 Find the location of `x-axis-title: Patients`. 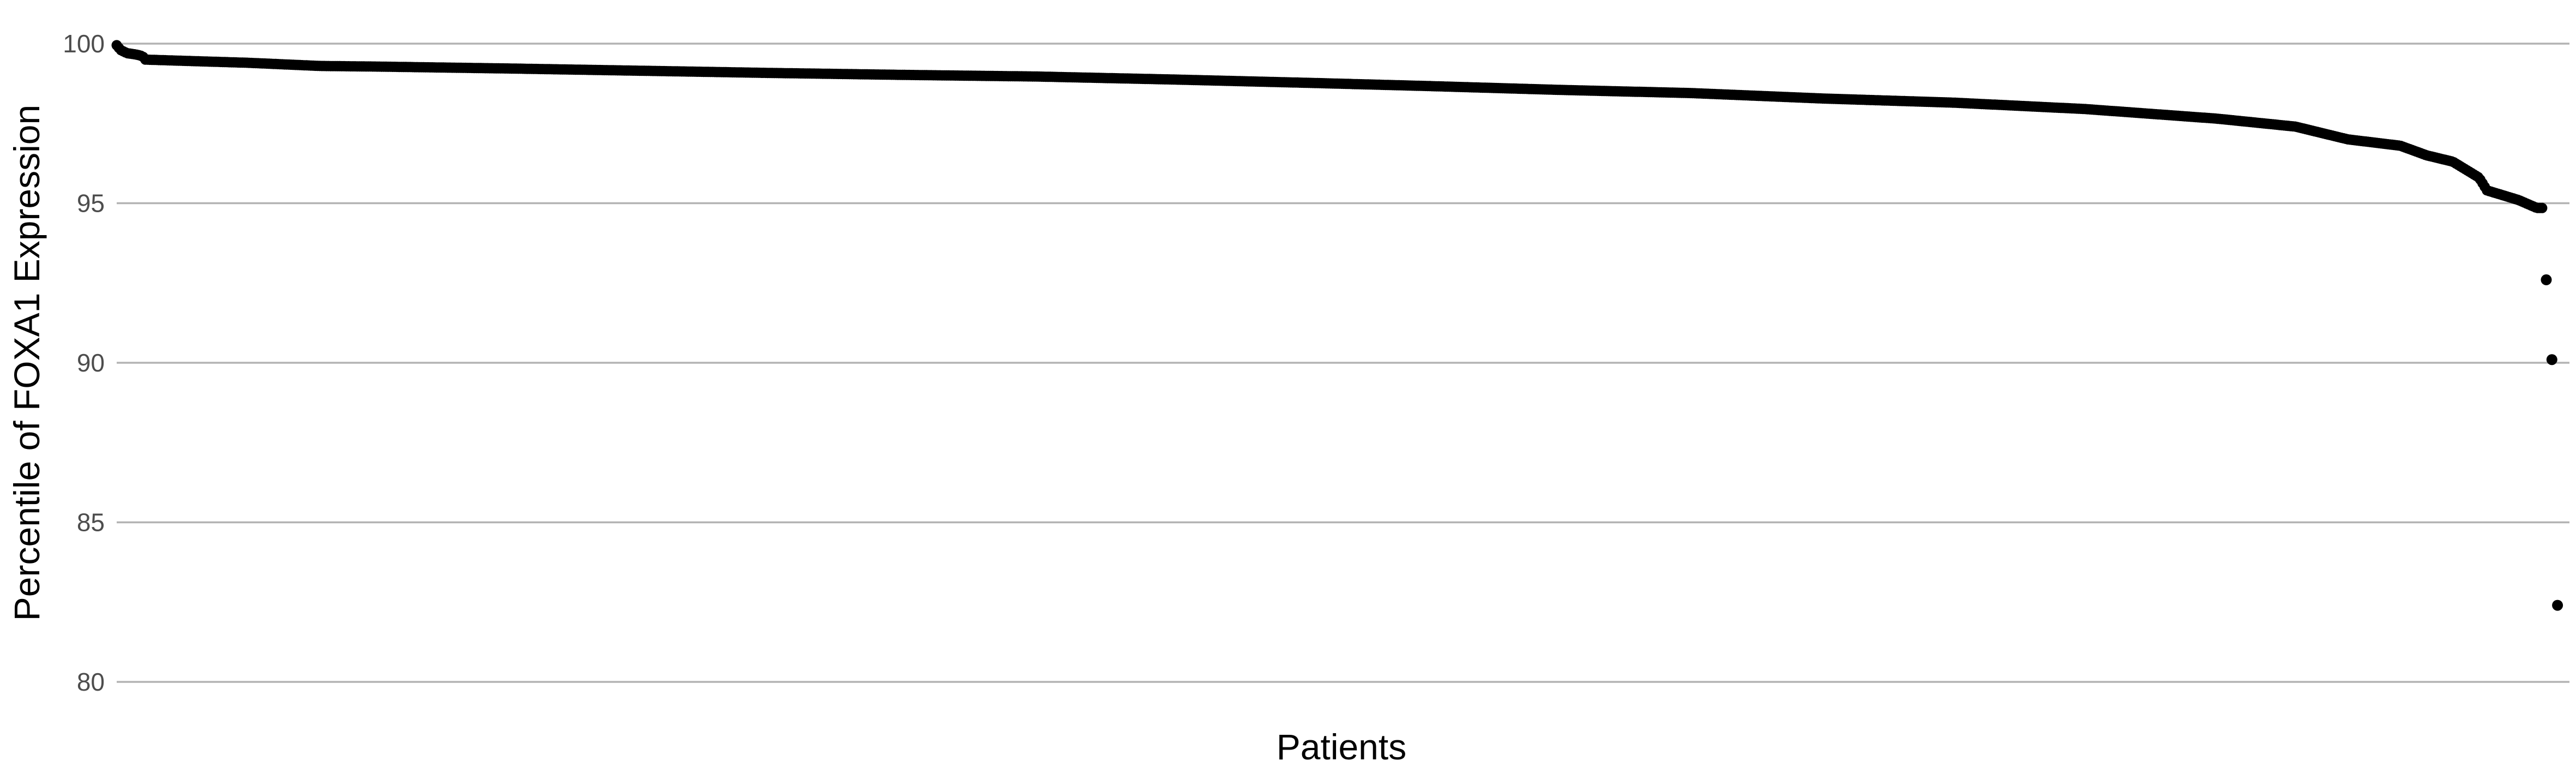

x-axis-title: Patients is located at coordinates (1341, 747).